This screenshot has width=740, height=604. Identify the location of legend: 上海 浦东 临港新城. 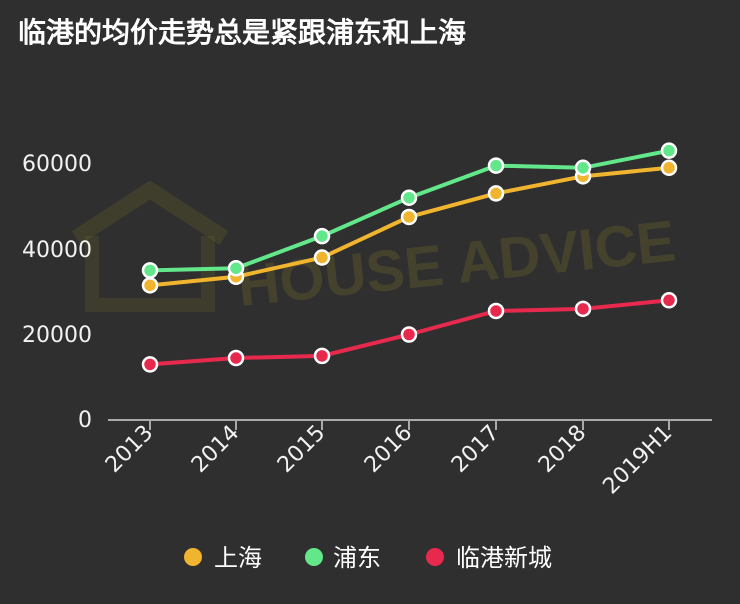
(368, 558).